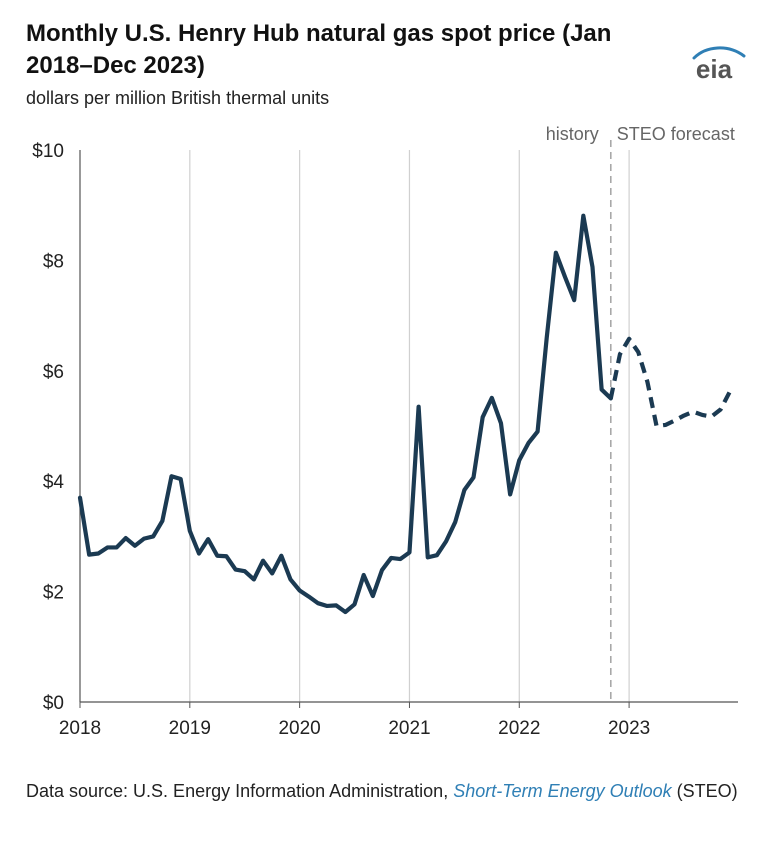  Describe the element at coordinates (719, 53) in the screenshot. I see `eia-logo-swoosh` at that location.